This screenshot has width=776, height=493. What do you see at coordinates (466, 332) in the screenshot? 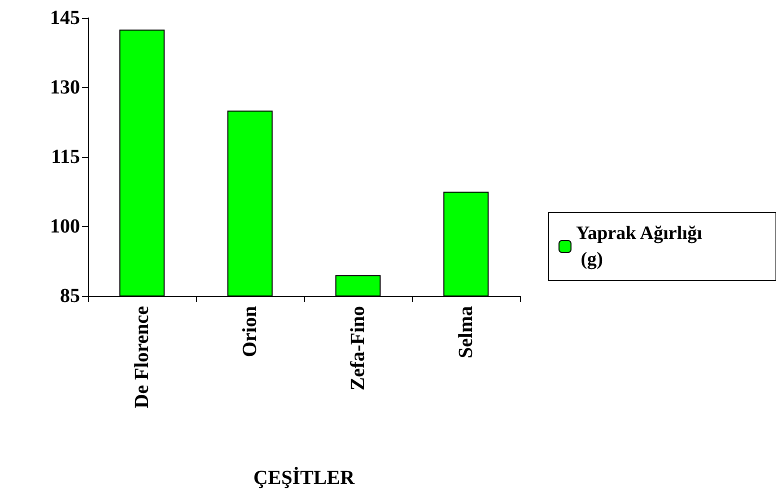
I see `x-tick-label: Selma` at bounding box center [466, 332].